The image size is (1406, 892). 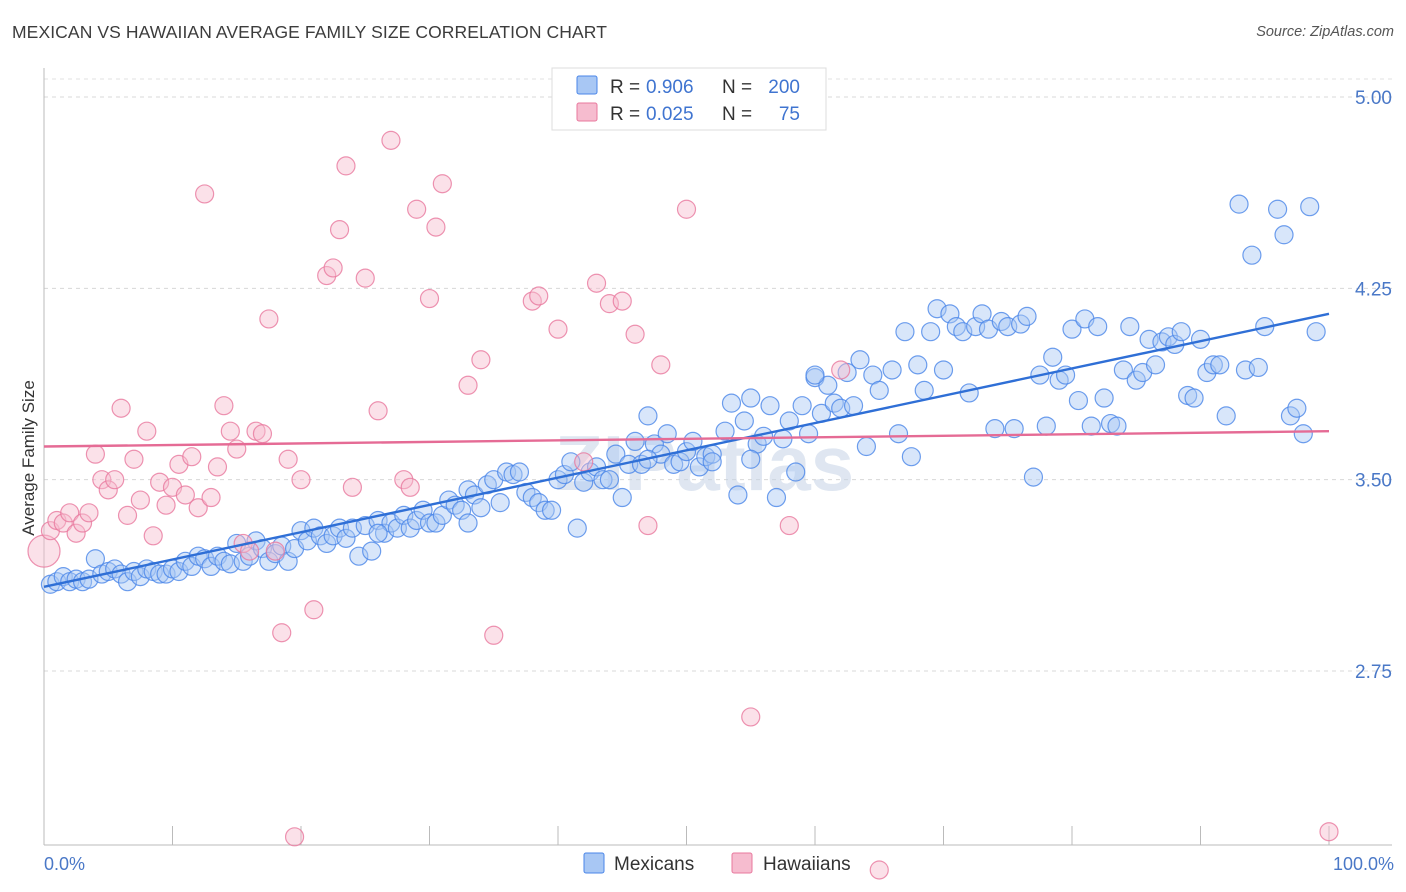 I want to click on y-tick-label-3: 2.75, so click(x=1373, y=672).